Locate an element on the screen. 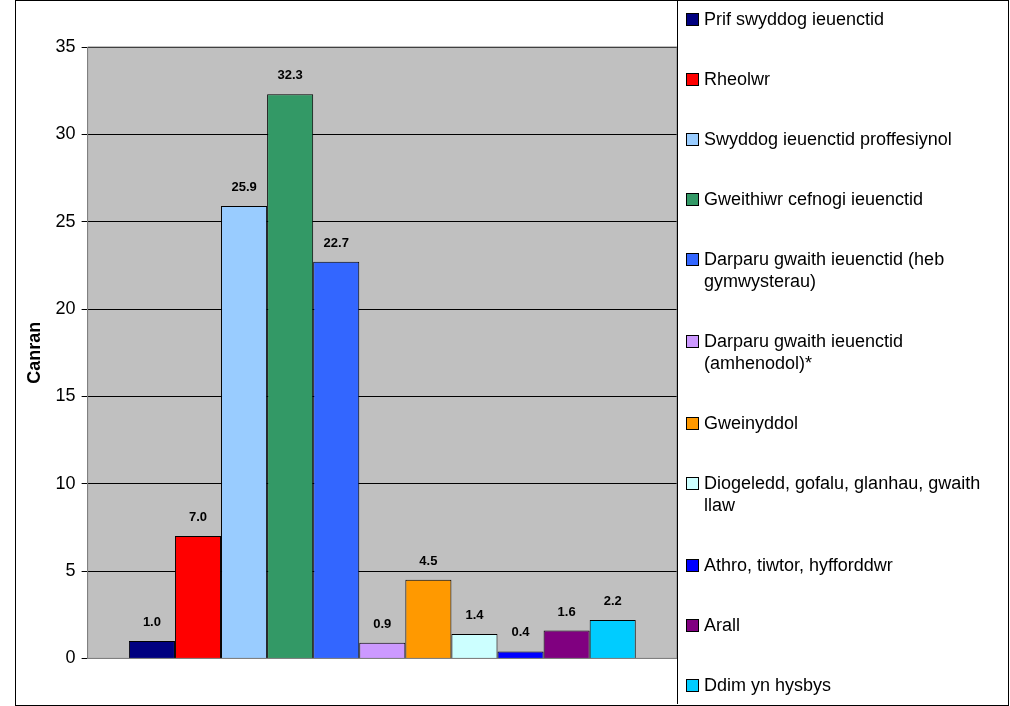 Image resolution: width=1010 pixels, height=706 pixels. data-label: 1.4 is located at coordinates (475, 615).